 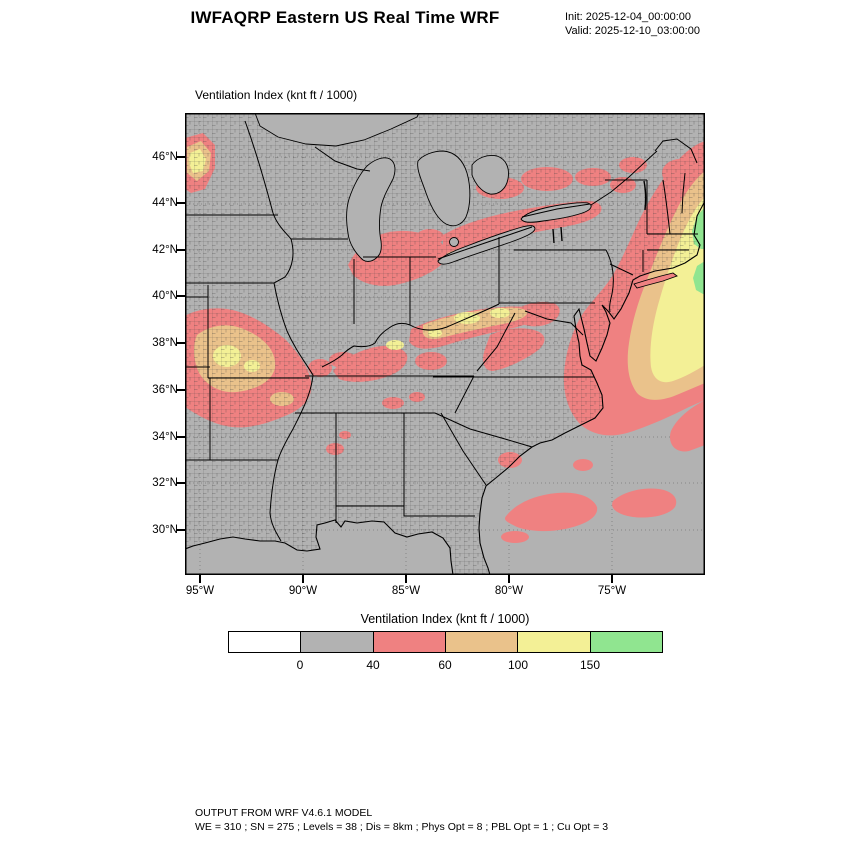 I want to click on valid-time: Valid: 2025-12-10_03:00:00, so click(x=632, y=31).